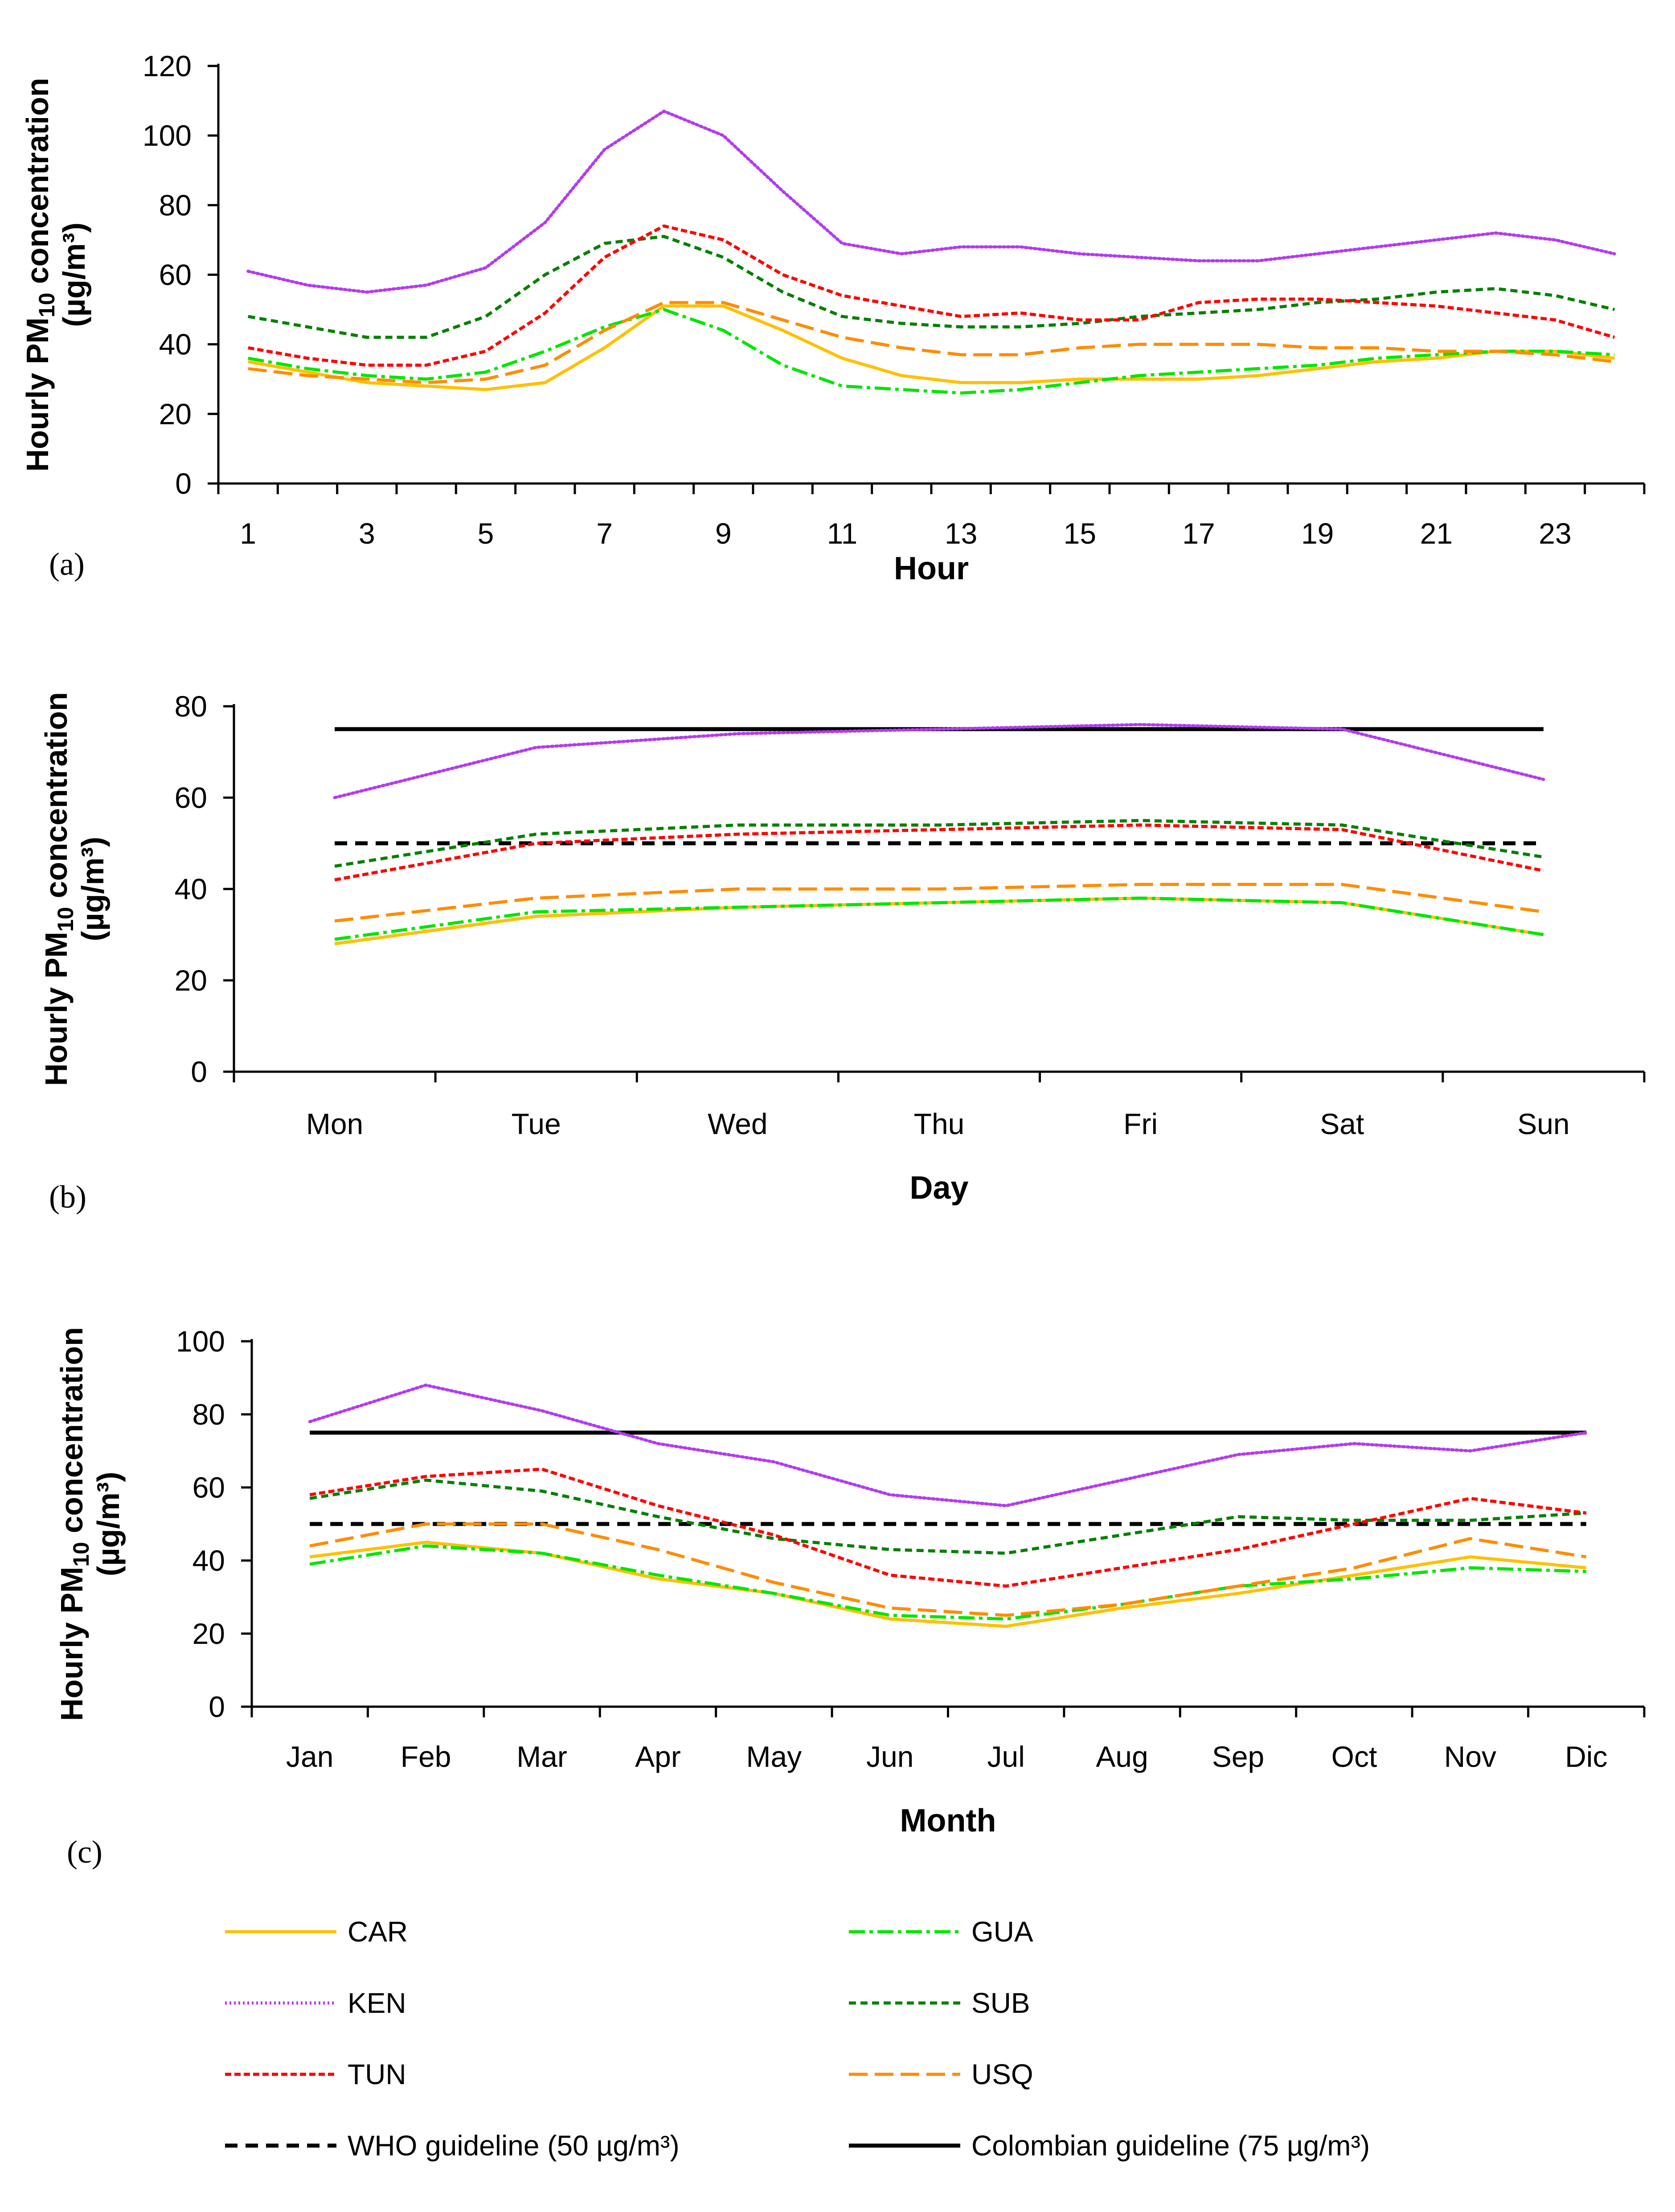 The width and height of the screenshot is (1675, 2212). Describe the element at coordinates (1140, 1123) in the screenshot. I see `x-tick-label: Fri` at that location.